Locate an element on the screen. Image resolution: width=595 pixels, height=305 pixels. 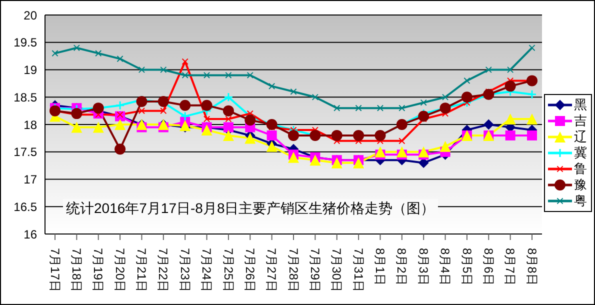
x-tick-label: 7月21日 is located at coordinates (141, 270).